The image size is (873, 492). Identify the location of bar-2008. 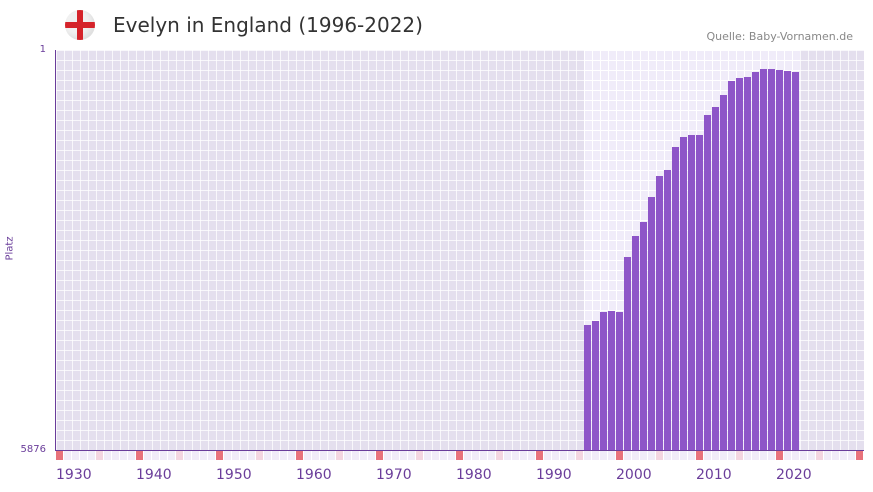
(683, 293).